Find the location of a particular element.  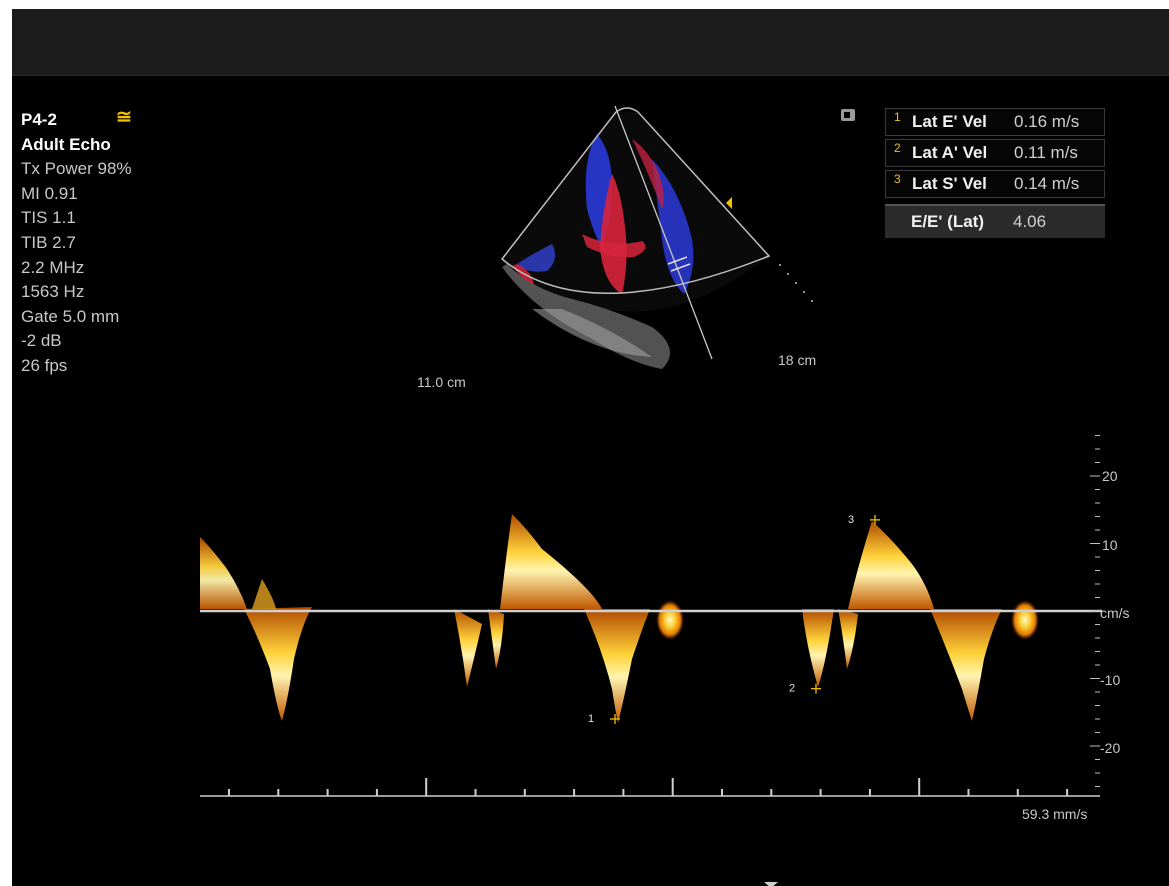

sector-image is located at coordinates (635, 238).